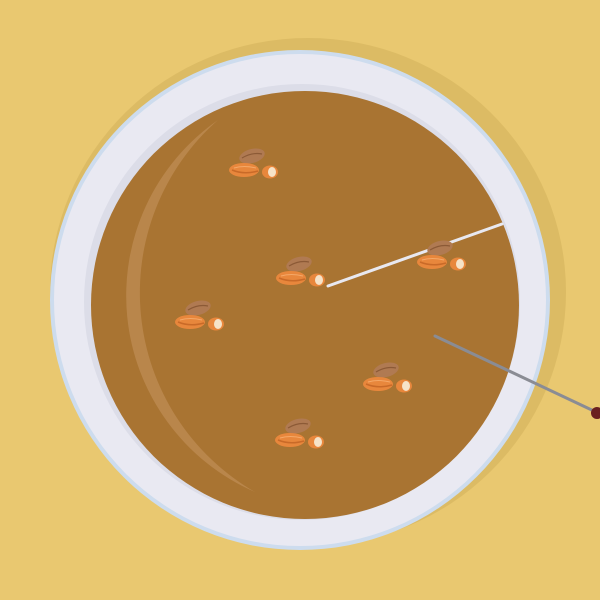 Image resolution: width=600 pixels, height=600 pixels. What do you see at coordinates (415, 255) in the screenshot?
I see `white-stick` at bounding box center [415, 255].